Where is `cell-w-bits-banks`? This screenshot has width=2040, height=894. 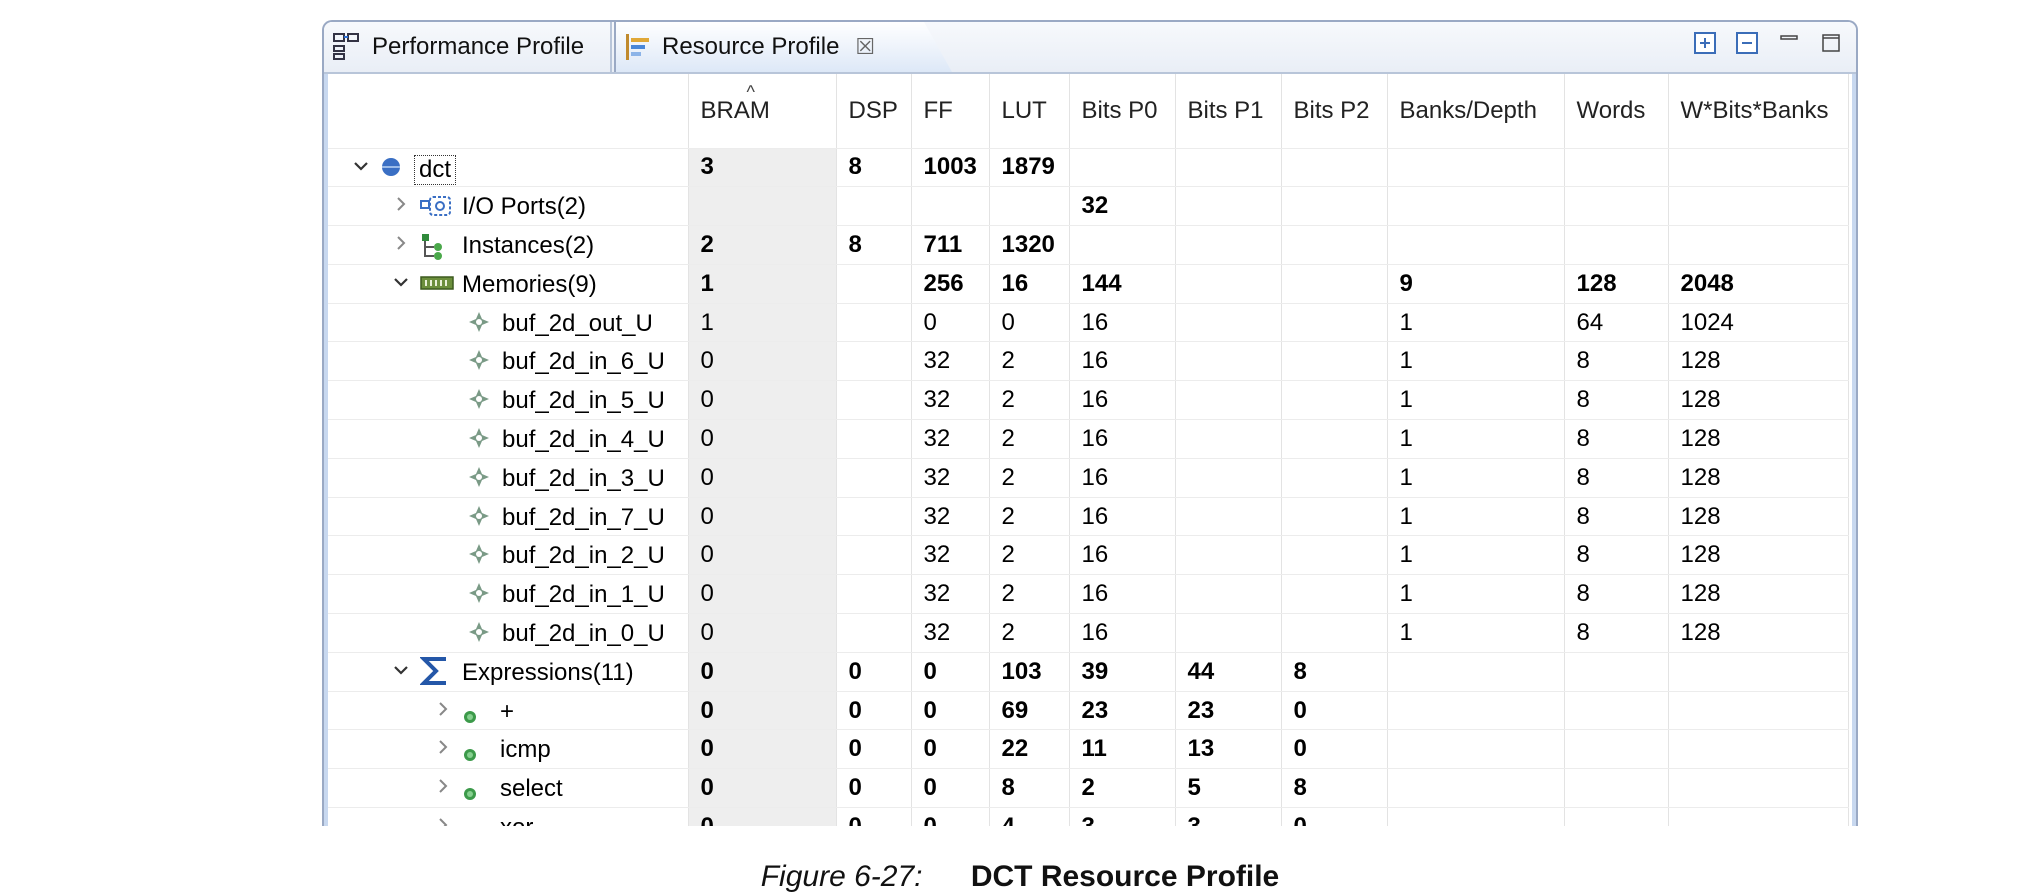
cell-w-bits-banks is located at coordinates (1758, 711).